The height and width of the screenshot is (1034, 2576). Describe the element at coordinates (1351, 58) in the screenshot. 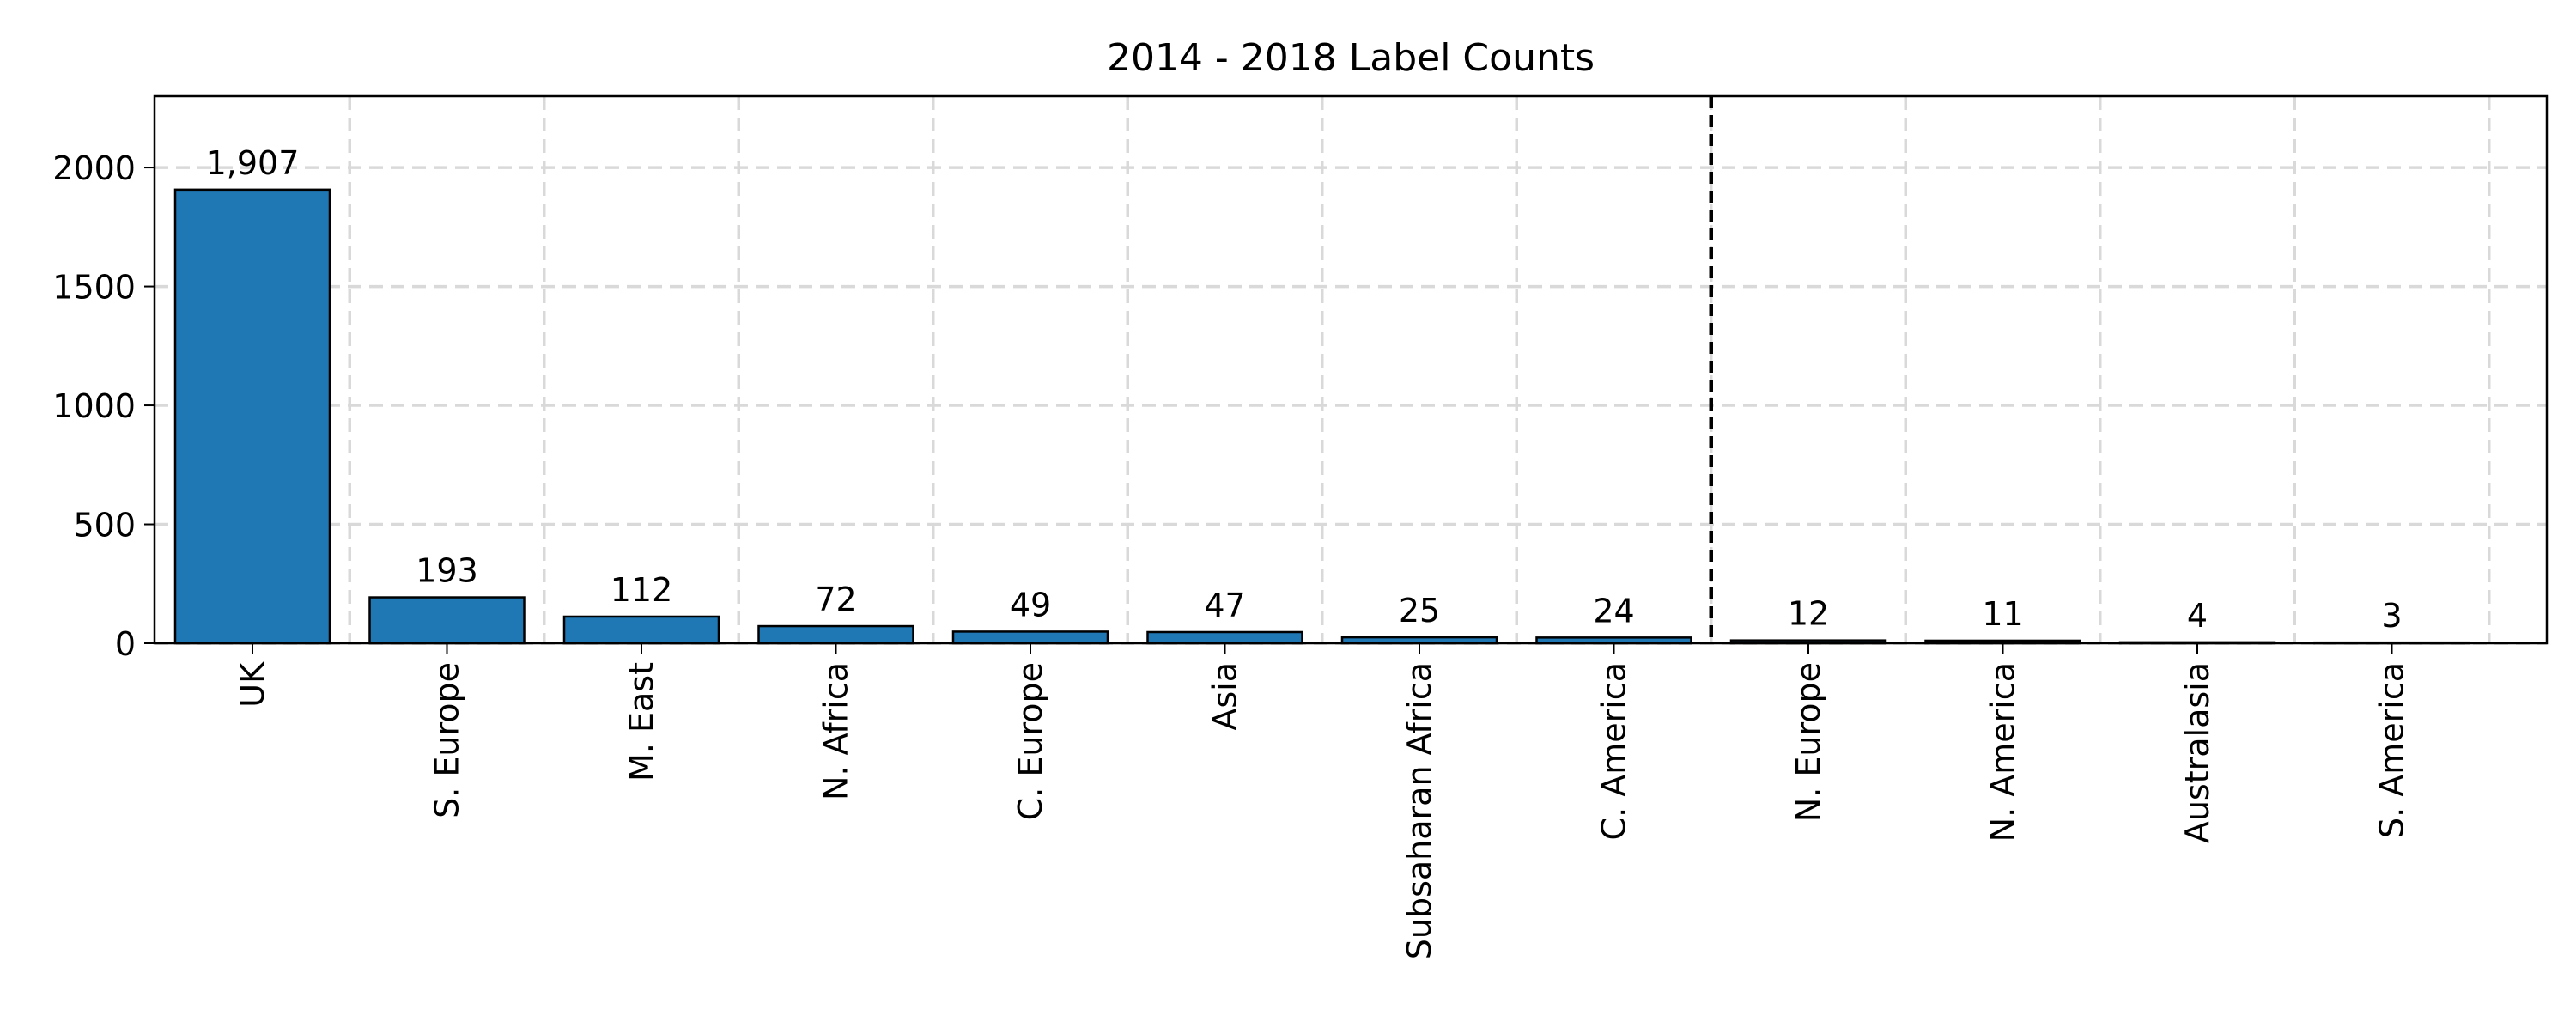

I see `chart-title: 2014 - 2018 Label Counts` at that location.